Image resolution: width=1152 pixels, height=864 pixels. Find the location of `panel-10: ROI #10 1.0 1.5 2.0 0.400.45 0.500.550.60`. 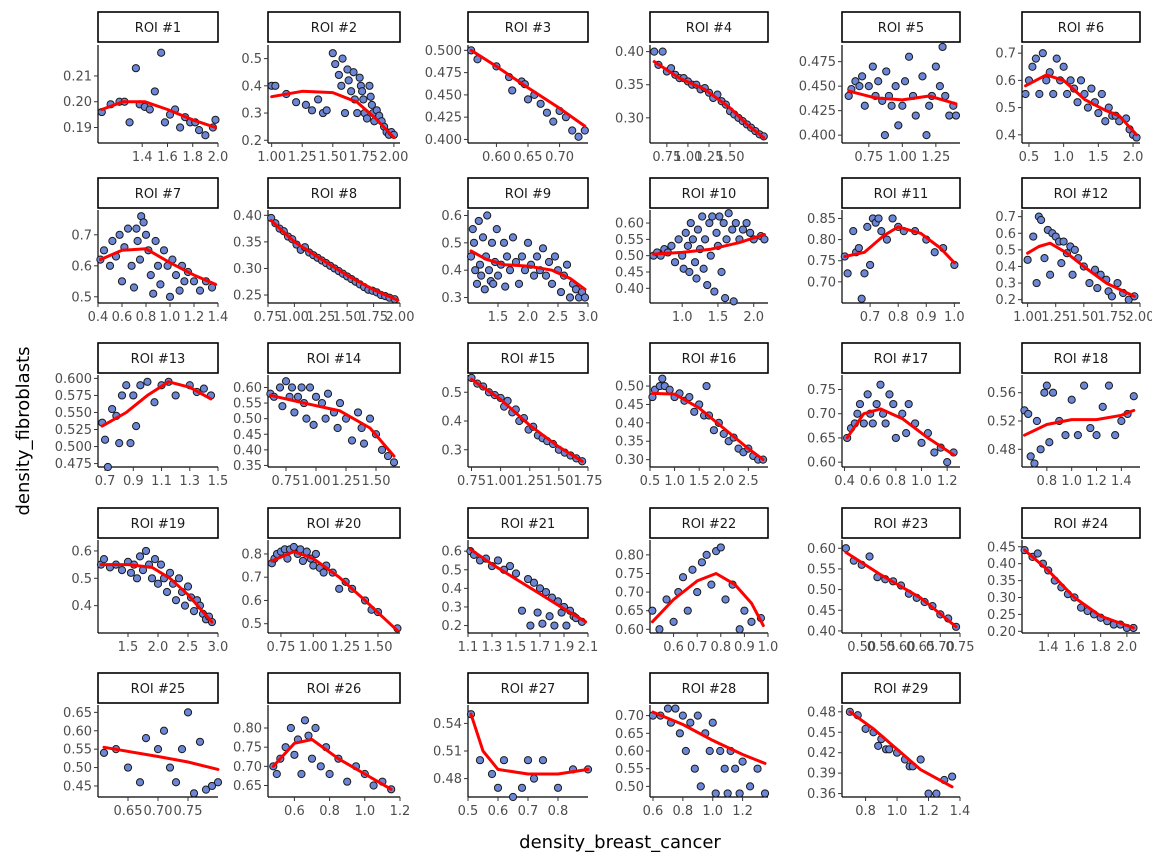

panel-10: ROI #10 1.0 1.5 2.0 0.400.45 0.500.550.60 is located at coordinates (692, 251).